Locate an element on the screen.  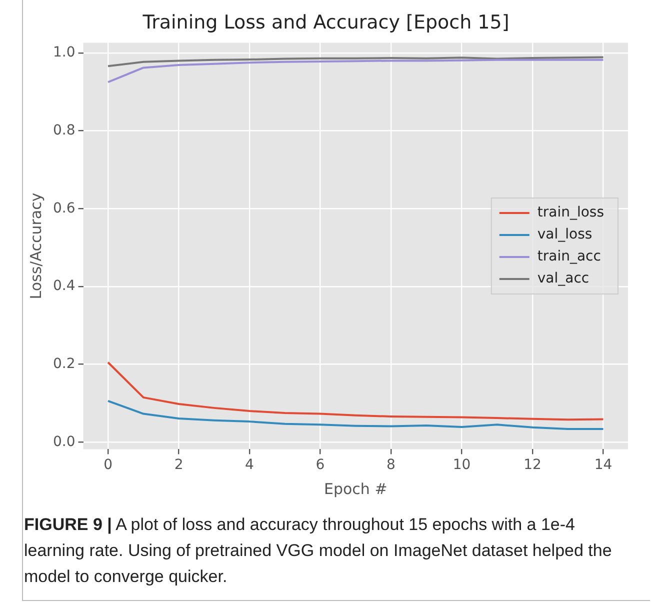
legend-label: train_loss is located at coordinates (570, 212).